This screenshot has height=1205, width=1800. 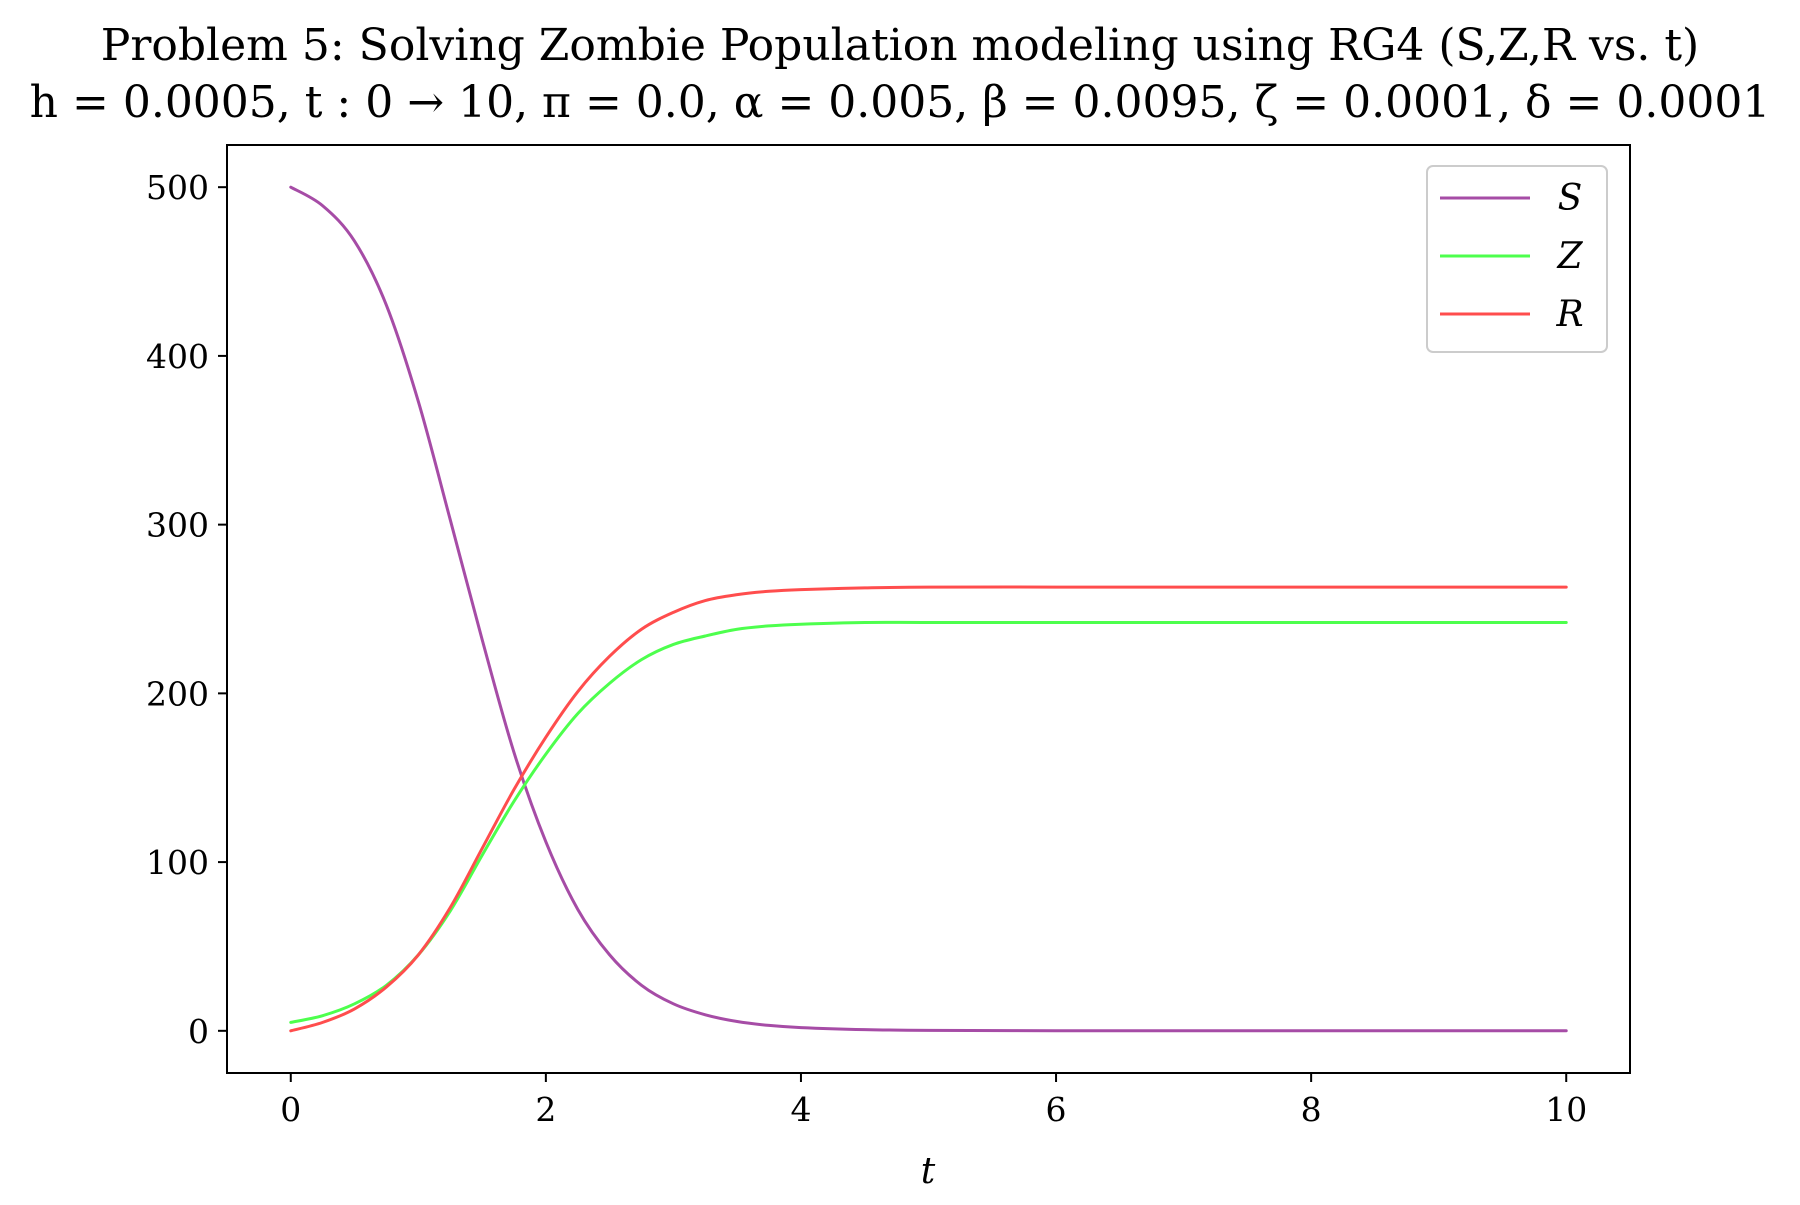 What do you see at coordinates (177, 862) in the screenshot?
I see `y-tick-label: 100` at bounding box center [177, 862].